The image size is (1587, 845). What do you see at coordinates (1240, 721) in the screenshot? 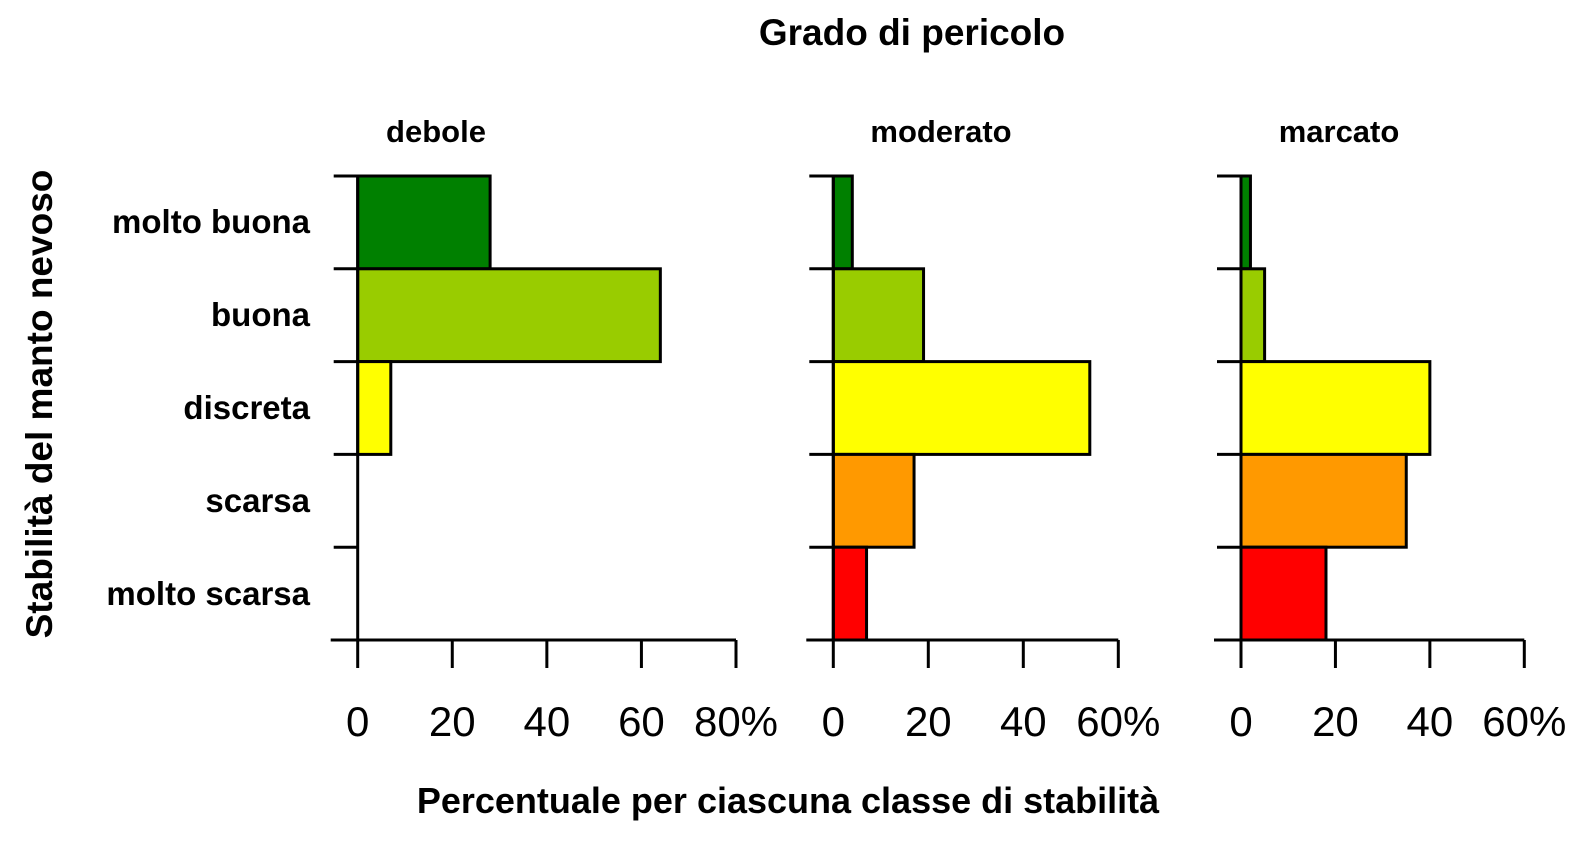
I see `panel-marcato-x-tick-label: 0` at bounding box center [1240, 721].